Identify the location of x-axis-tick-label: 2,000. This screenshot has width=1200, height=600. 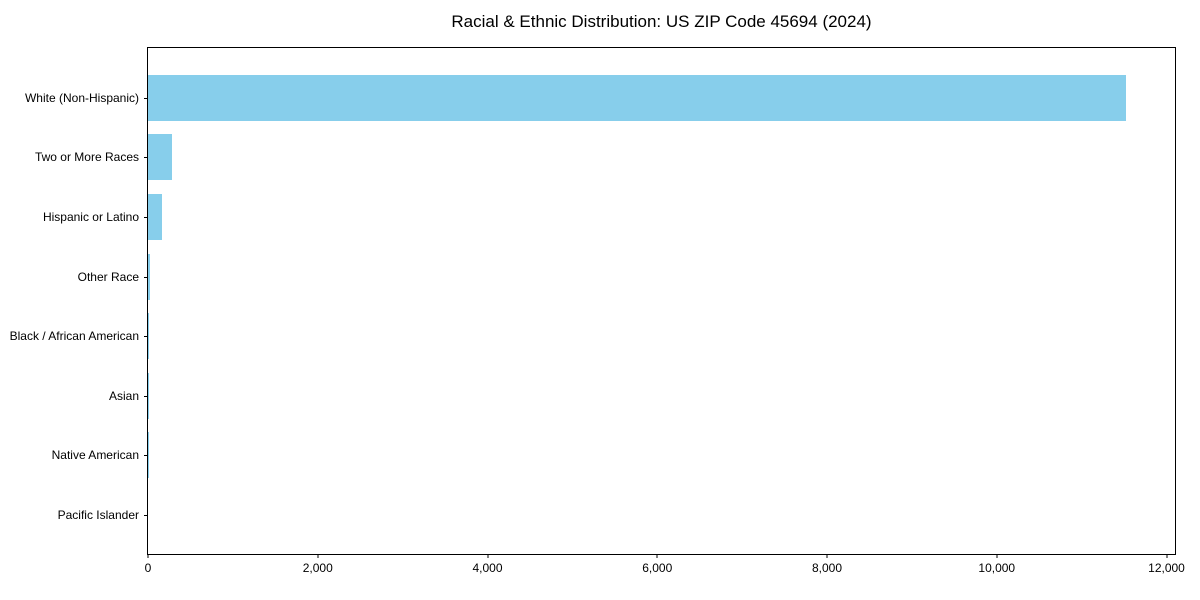
(317, 568).